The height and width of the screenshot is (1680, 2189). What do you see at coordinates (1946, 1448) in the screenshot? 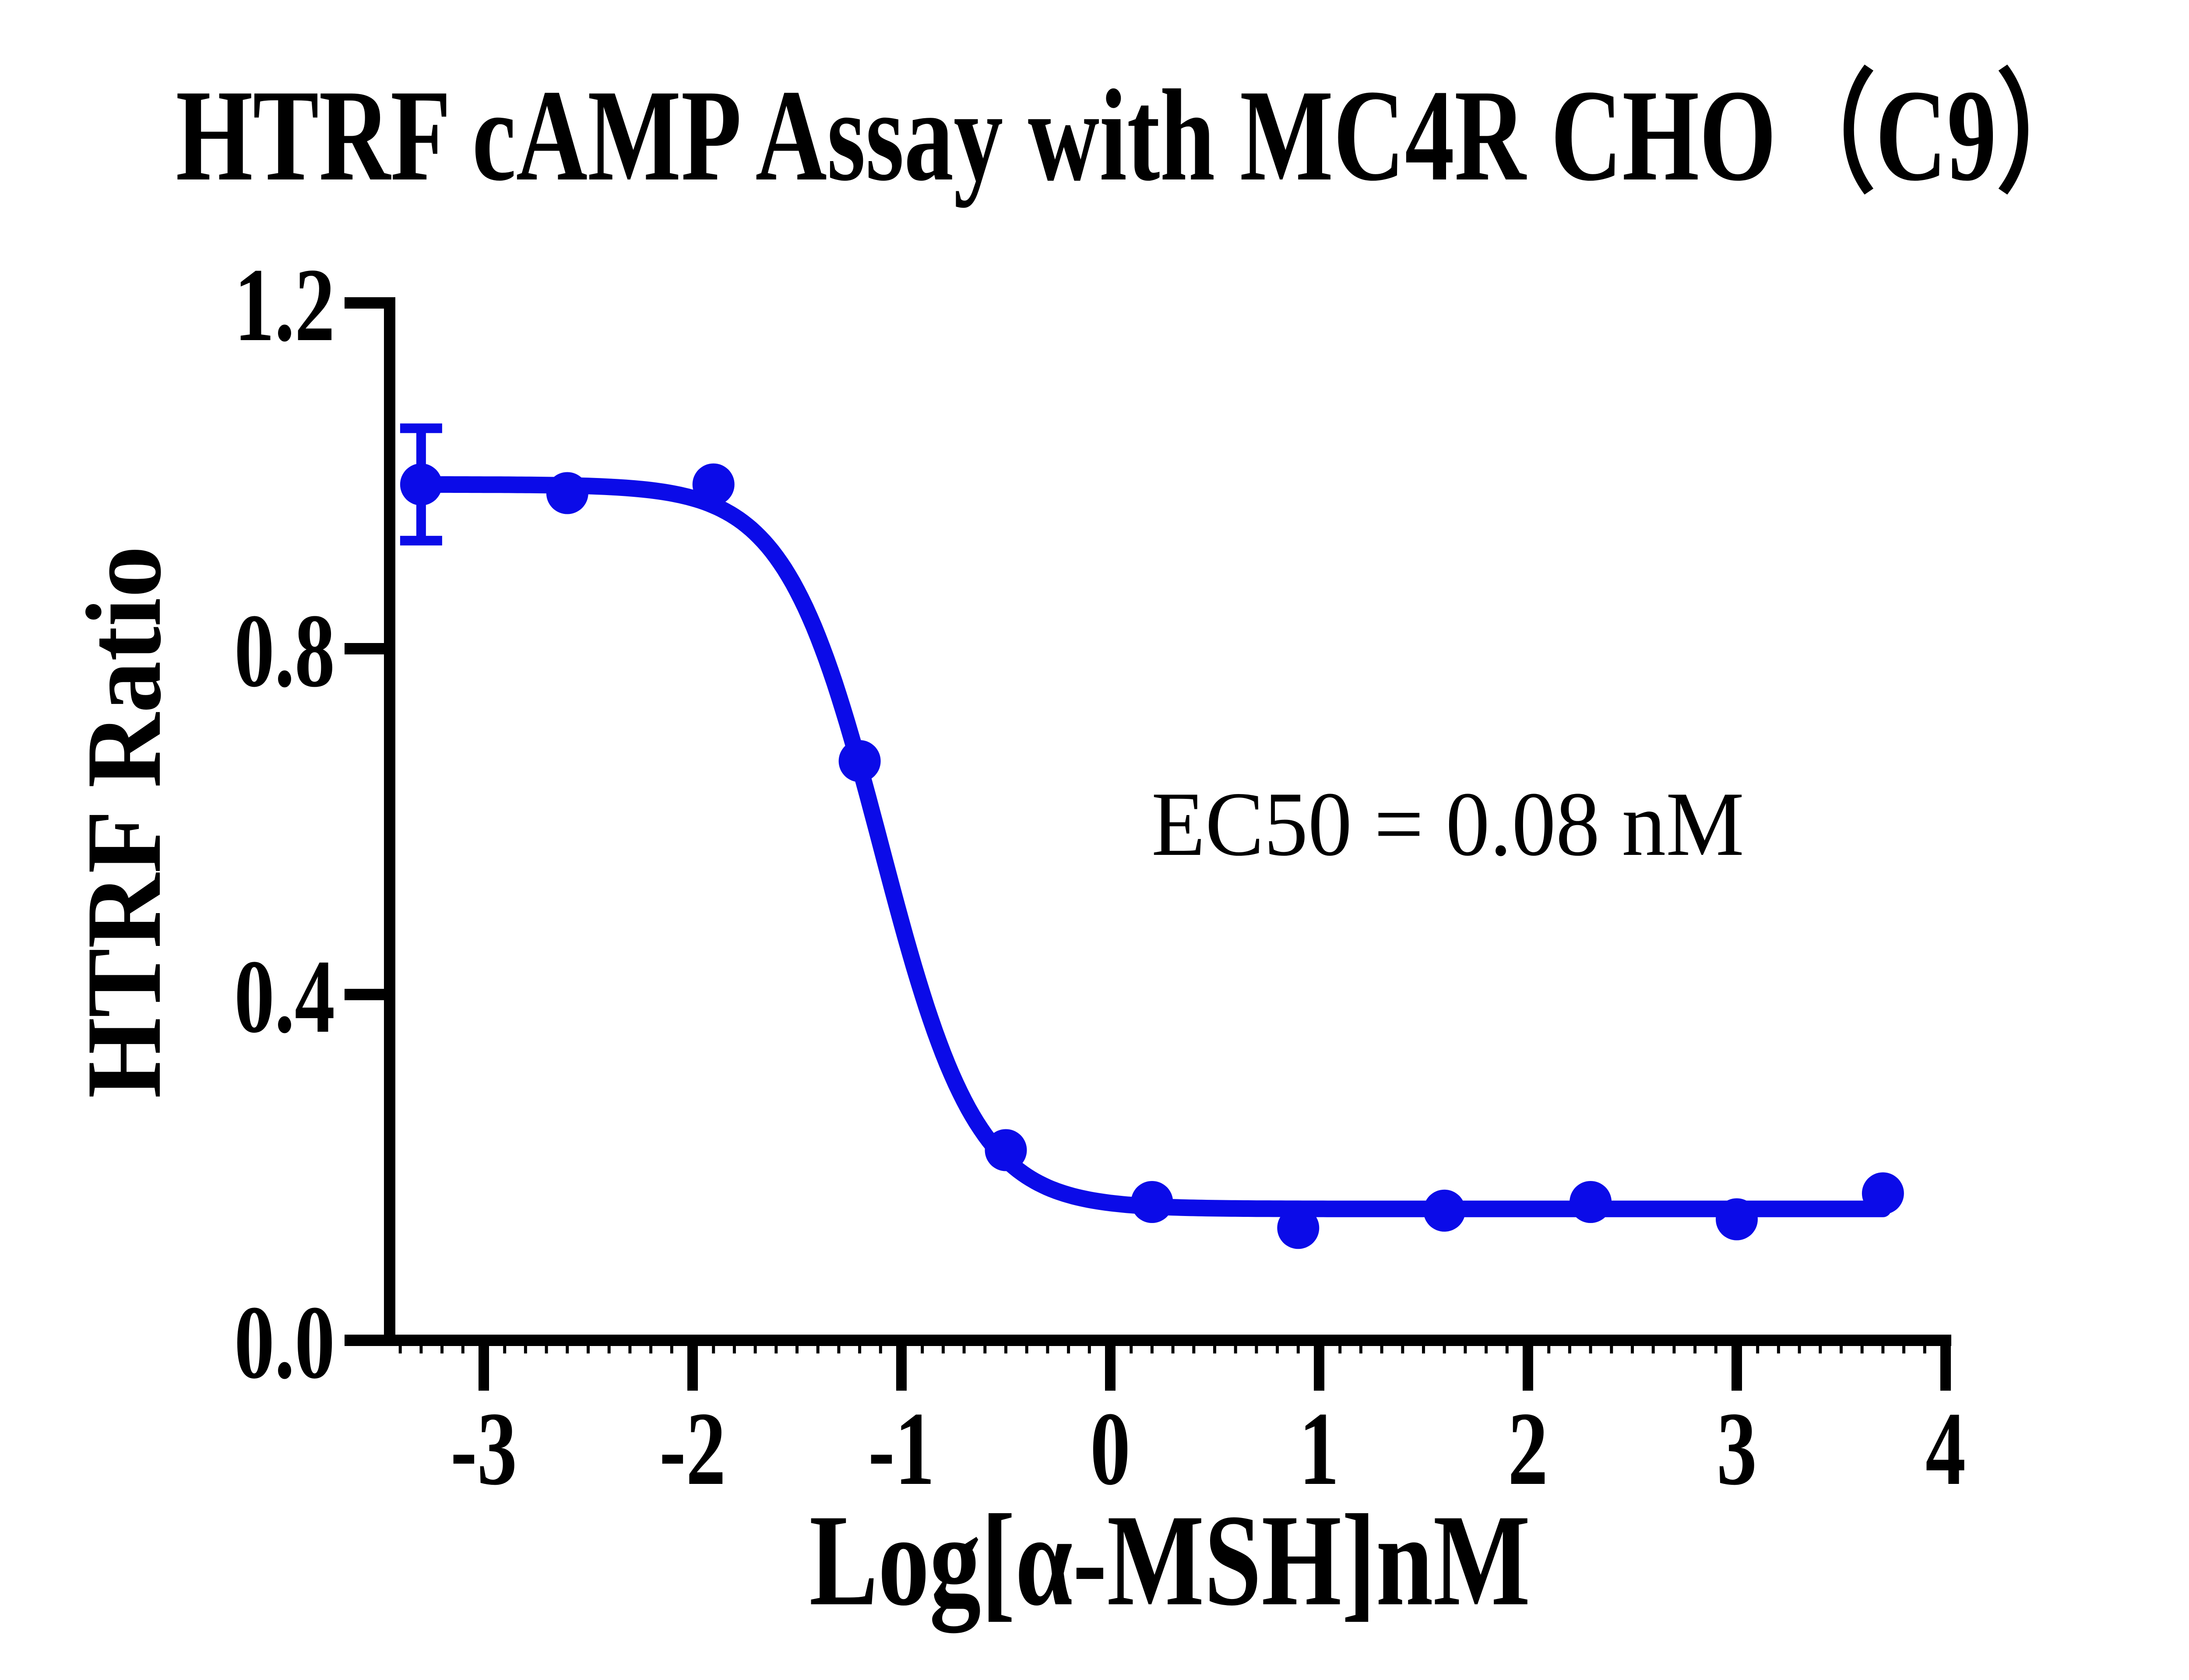
I see `x-tick-label: 4` at bounding box center [1946, 1448].